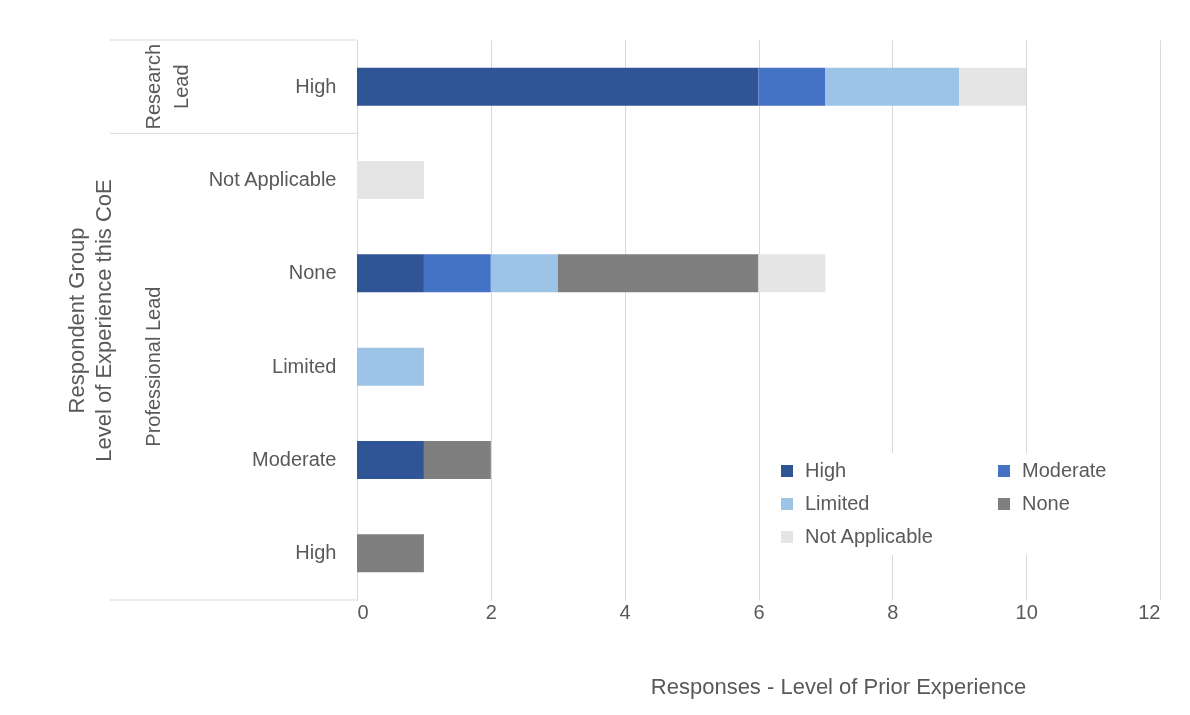 The height and width of the screenshot is (715, 1190). I want to click on x-tick-label: 0, so click(363, 611).